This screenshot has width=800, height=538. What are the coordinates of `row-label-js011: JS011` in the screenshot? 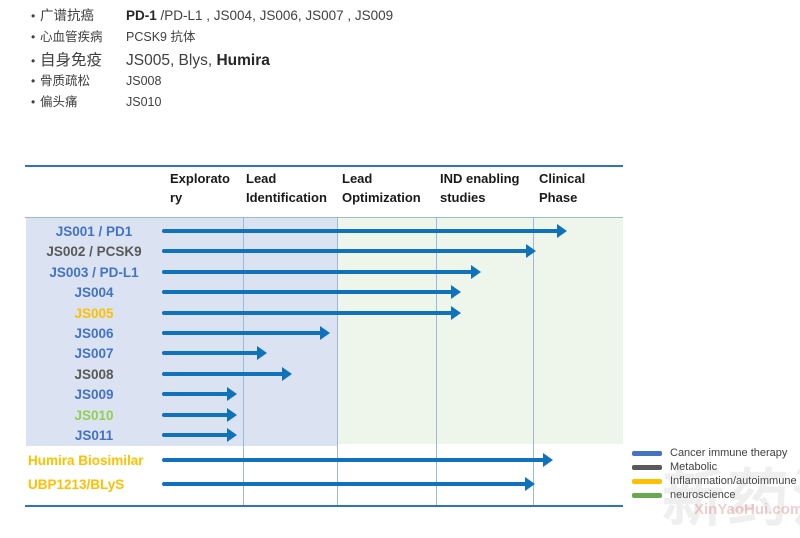 It's located at (94, 435).